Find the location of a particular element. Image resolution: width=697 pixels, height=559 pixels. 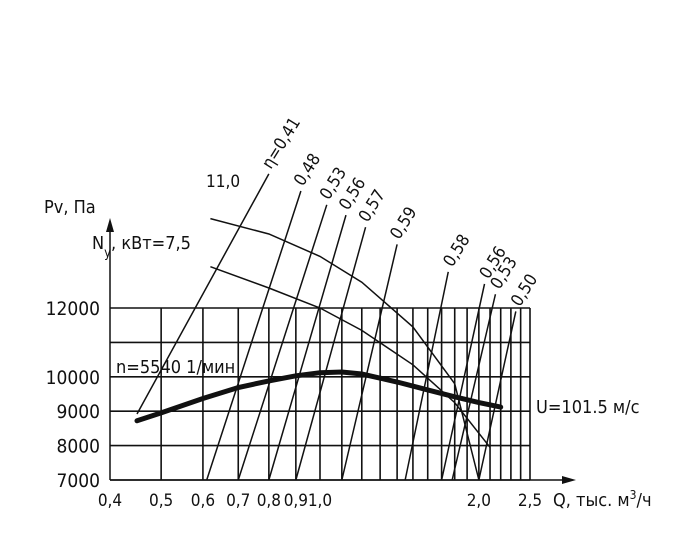

performance-curve-line is located at coordinates (319, 396).